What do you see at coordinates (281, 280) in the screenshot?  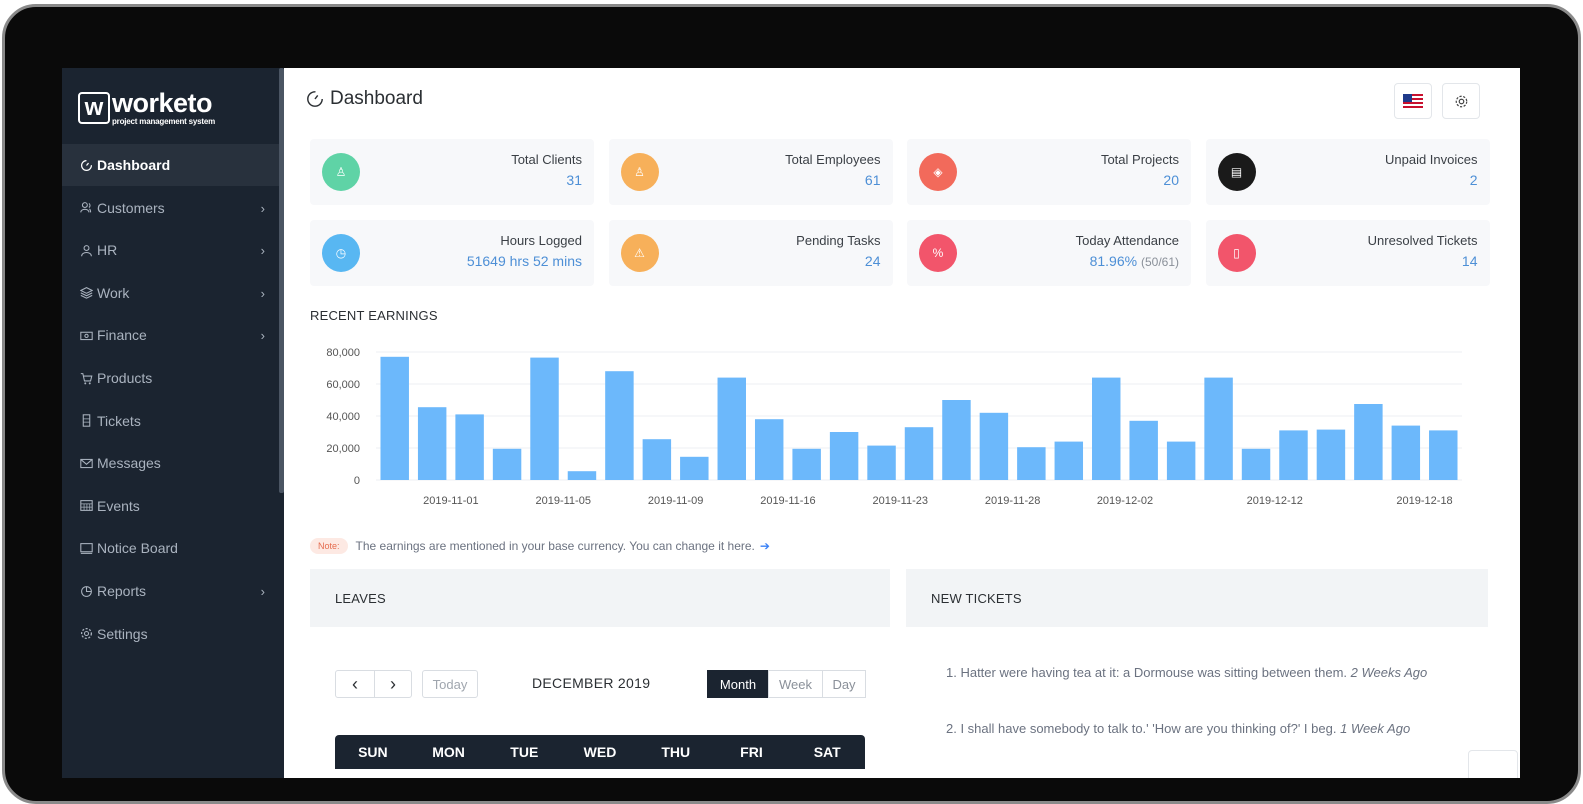 I see `sidebar-scrollbar` at bounding box center [281, 280].